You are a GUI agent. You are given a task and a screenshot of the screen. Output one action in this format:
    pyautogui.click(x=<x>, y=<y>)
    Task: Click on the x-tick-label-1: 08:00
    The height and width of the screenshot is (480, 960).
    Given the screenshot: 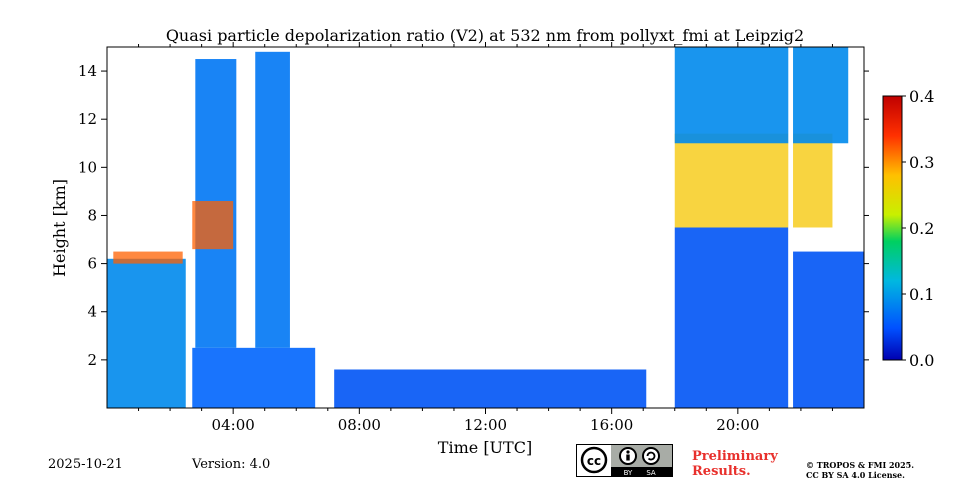 What is the action you would take?
    pyautogui.click(x=359, y=425)
    